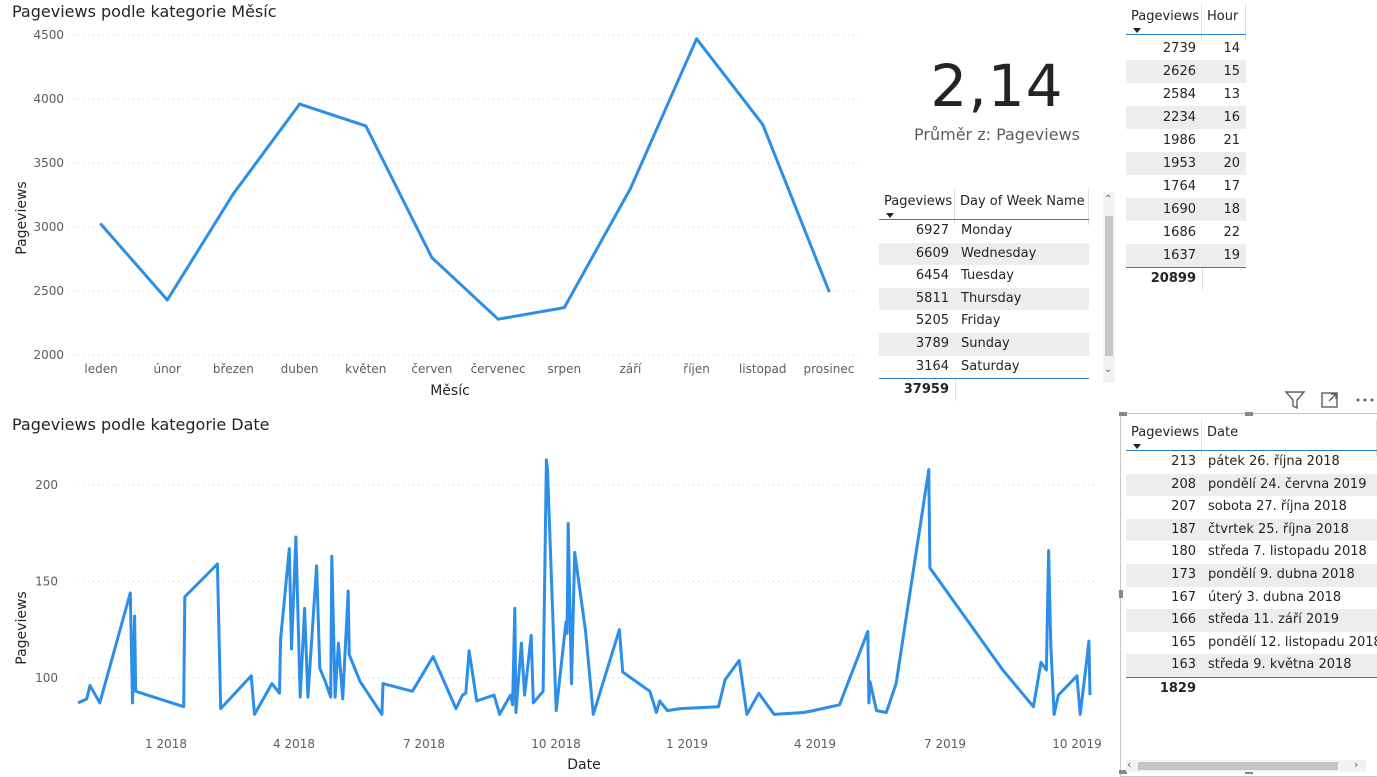 Image resolution: width=1377 pixels, height=777 pixels. I want to click on x-tick-label: 1 2019, so click(687, 744).